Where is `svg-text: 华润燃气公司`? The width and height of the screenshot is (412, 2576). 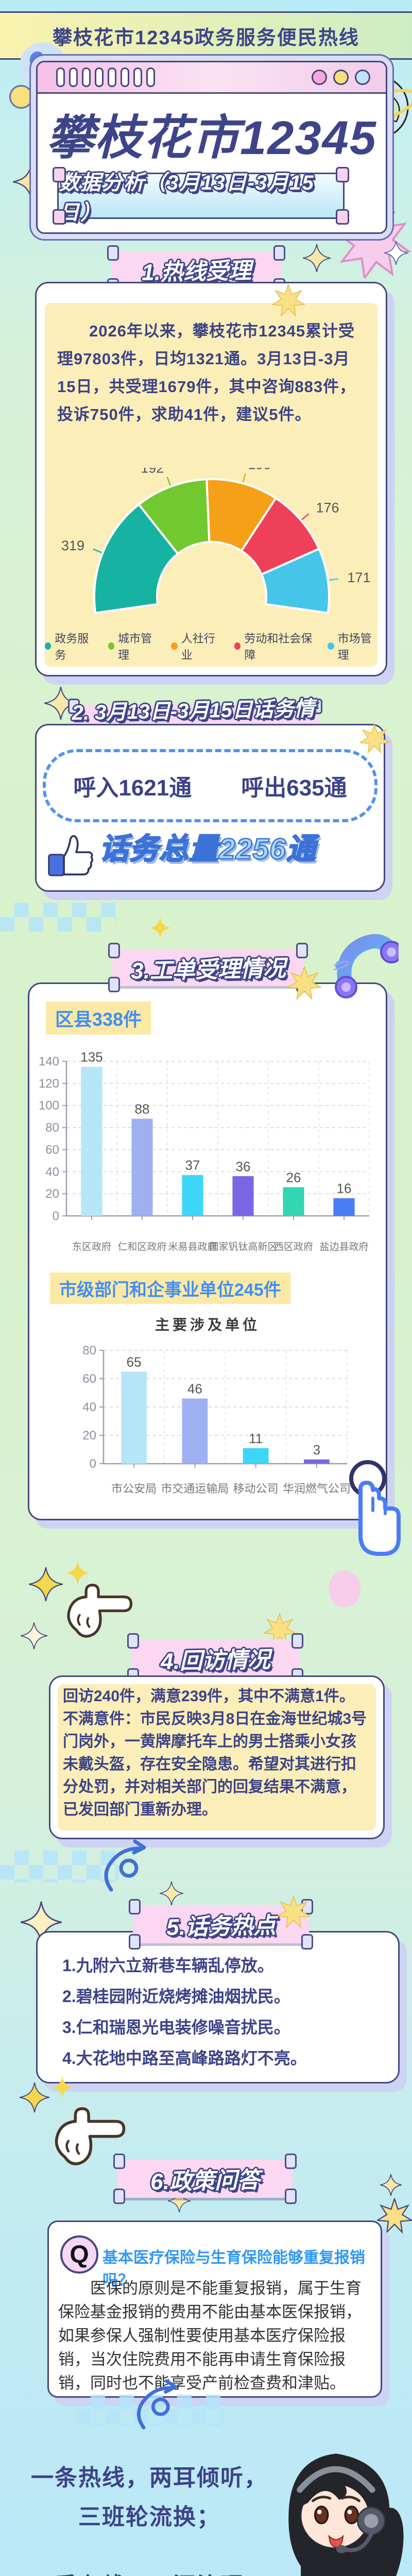
svg-text: 华润燃气公司 is located at coordinates (317, 1489).